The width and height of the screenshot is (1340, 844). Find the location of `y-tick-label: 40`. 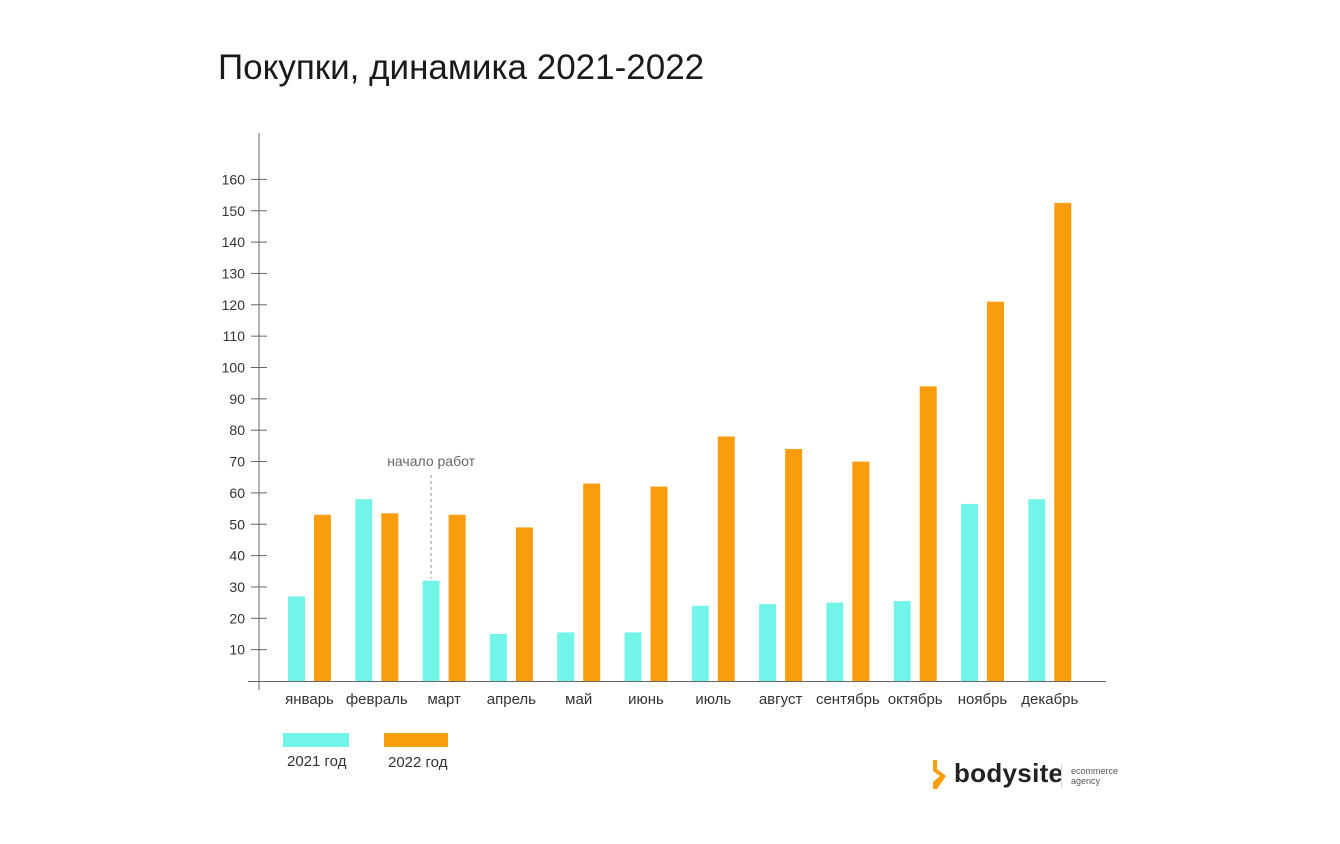

y-tick-label: 40 is located at coordinates (237, 556).